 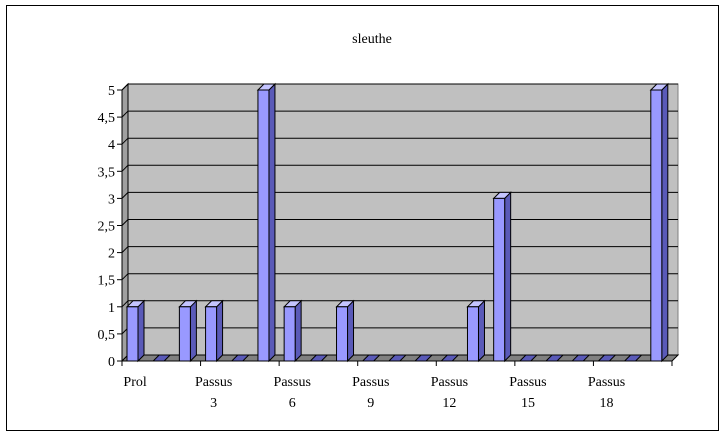 What do you see at coordinates (107, 118) in the screenshot?
I see `y-tick-label: 4,5` at bounding box center [107, 118].